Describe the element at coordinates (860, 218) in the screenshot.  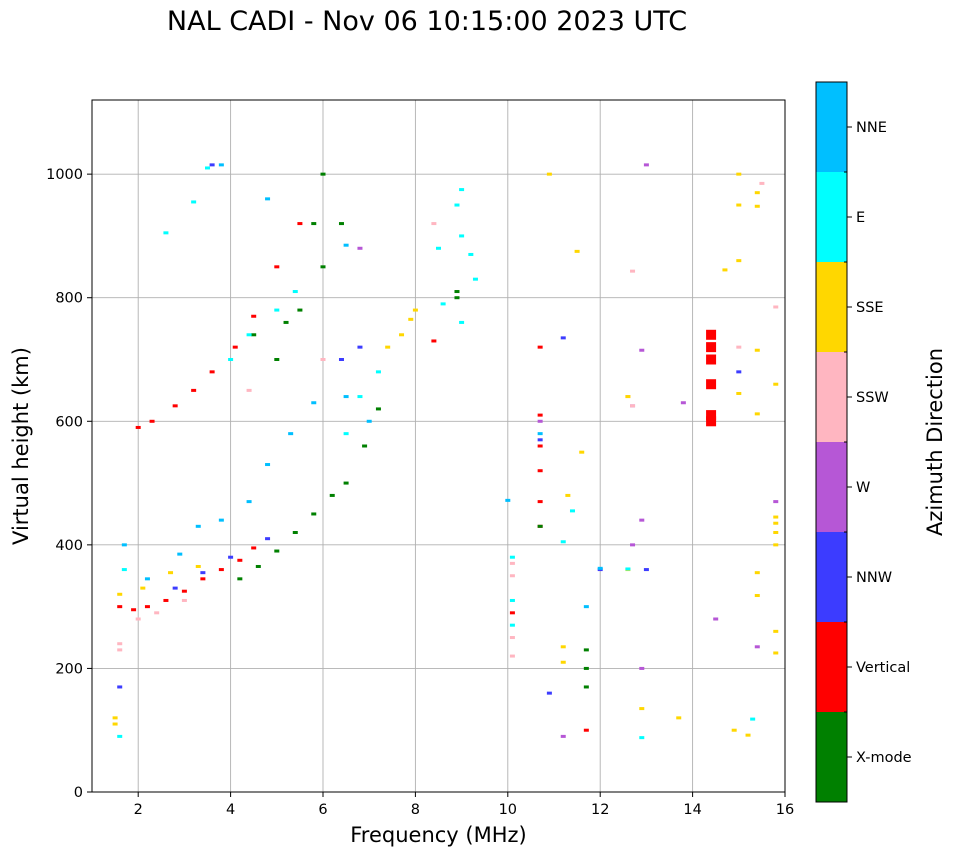
I see `colorbar-tick-label: E` at that location.